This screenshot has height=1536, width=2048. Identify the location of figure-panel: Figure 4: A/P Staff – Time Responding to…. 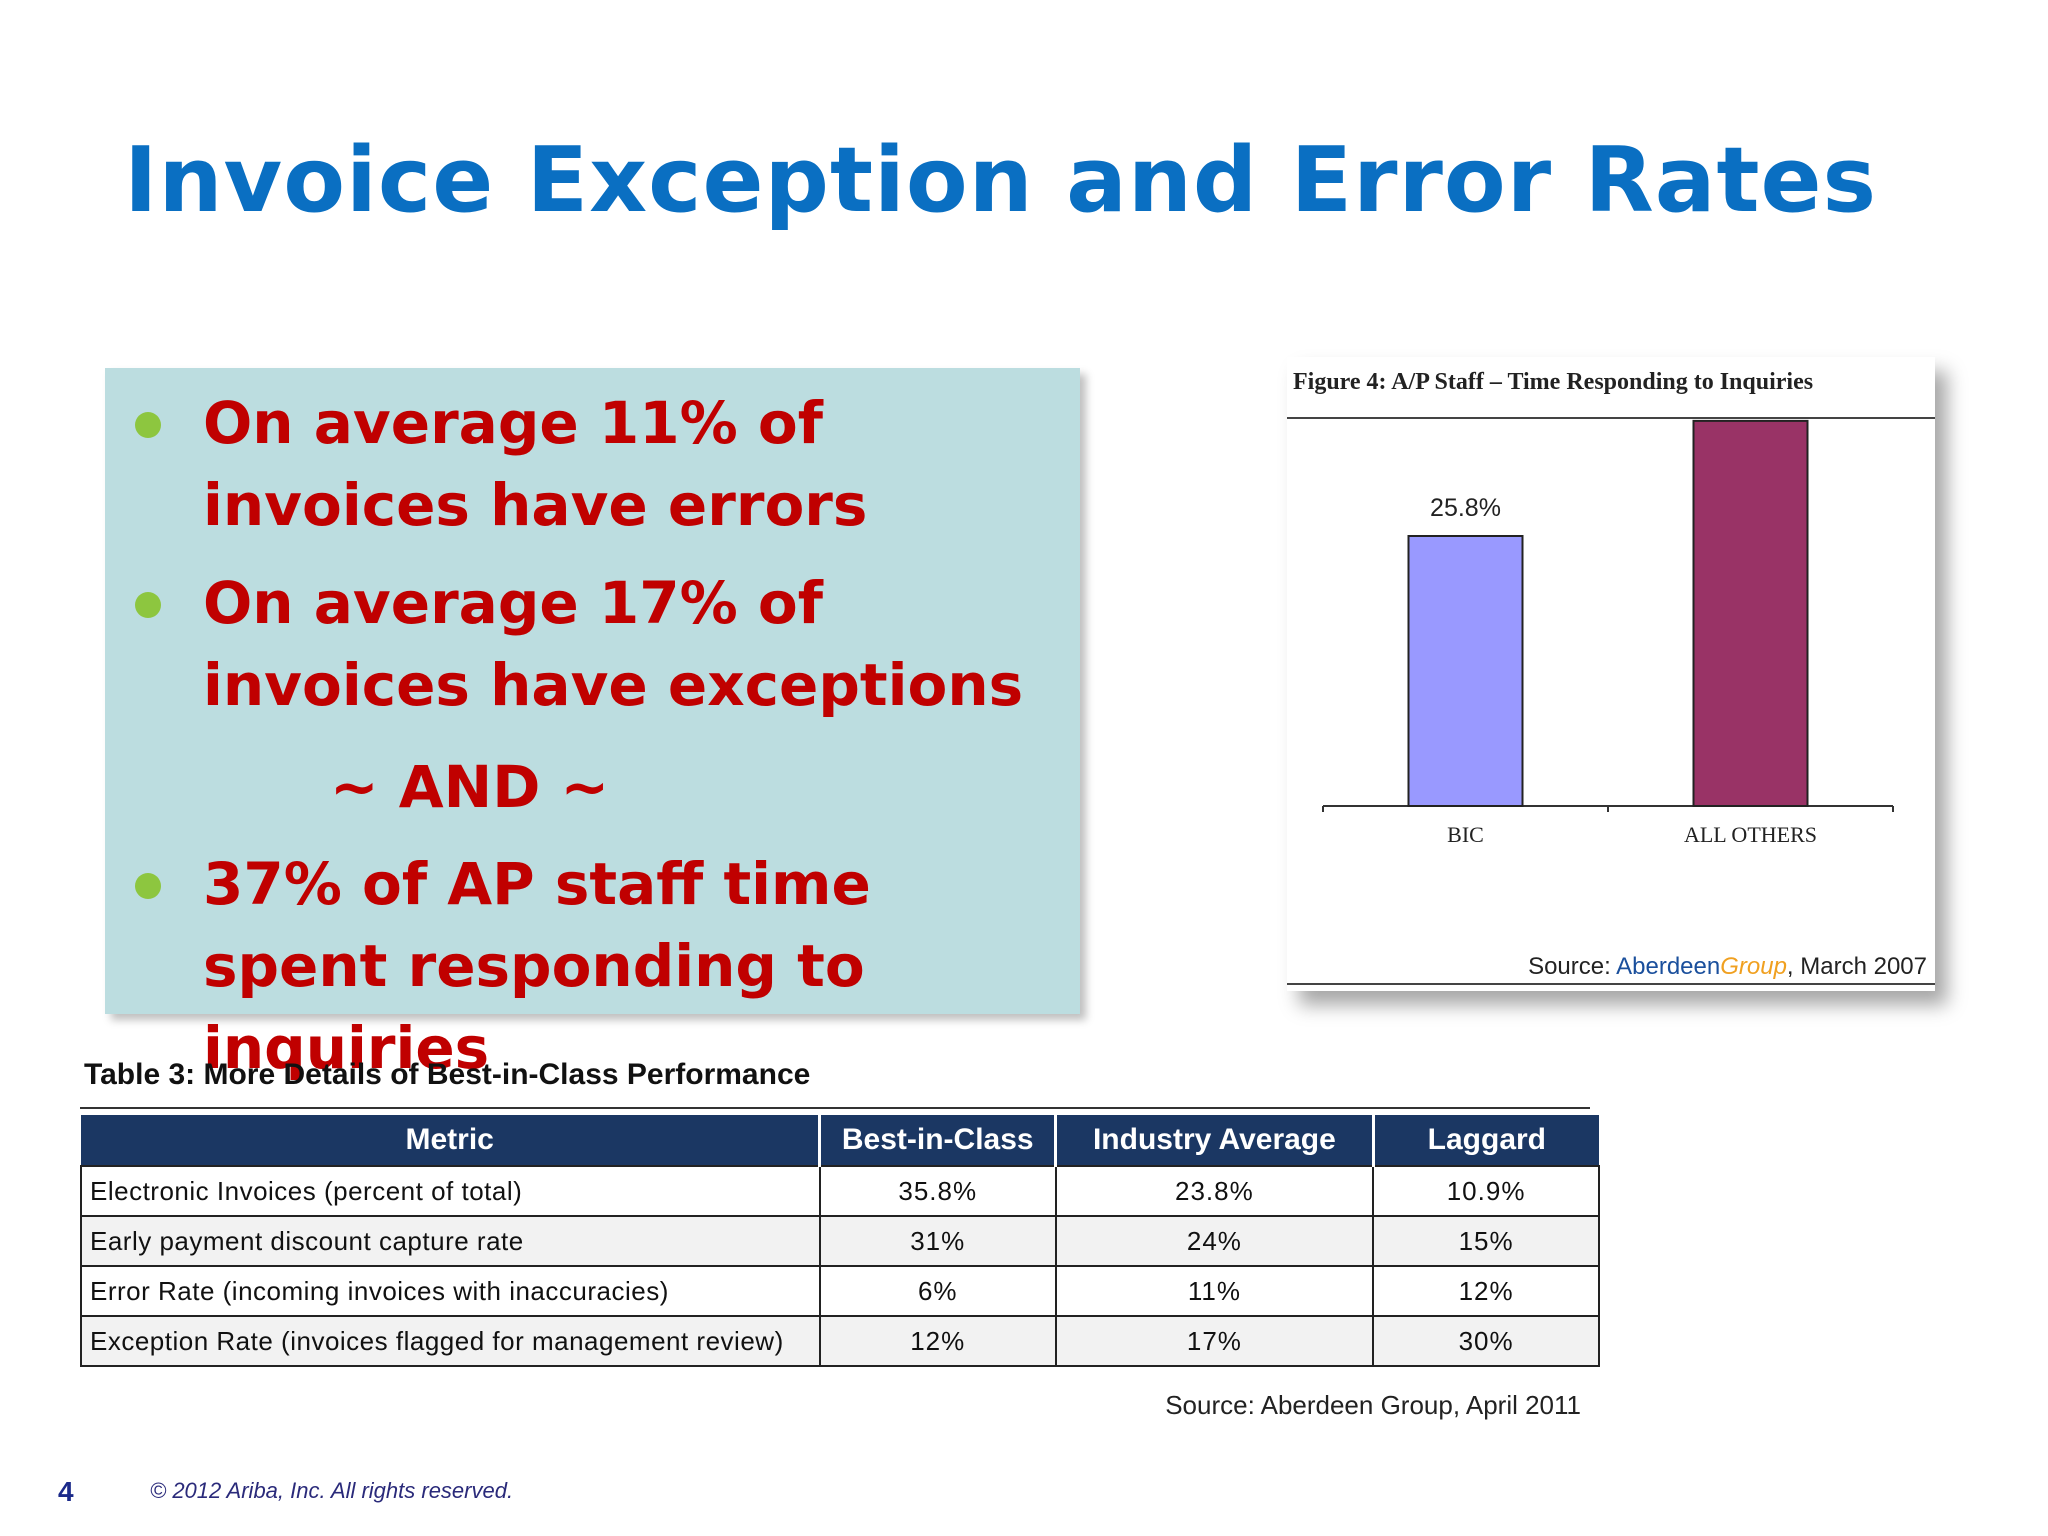
(1611, 674).